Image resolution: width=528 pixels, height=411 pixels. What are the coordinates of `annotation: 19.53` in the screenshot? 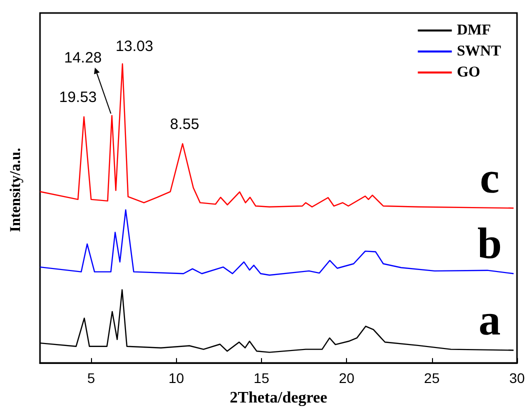 It's located at (78, 97).